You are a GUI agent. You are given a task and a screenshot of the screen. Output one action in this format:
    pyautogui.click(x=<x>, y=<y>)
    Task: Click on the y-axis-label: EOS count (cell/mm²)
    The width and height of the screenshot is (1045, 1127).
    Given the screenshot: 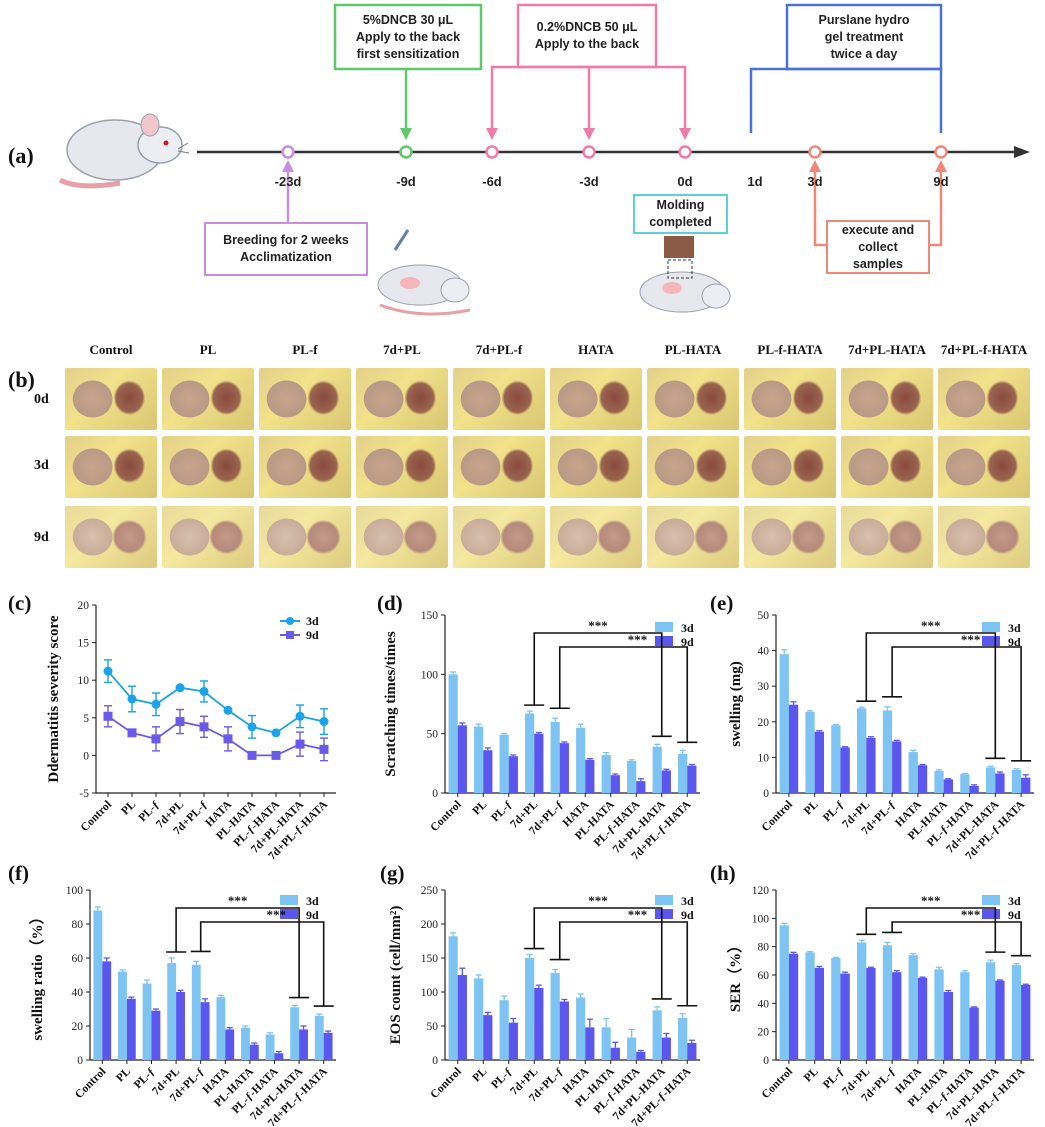 What is the action you would take?
    pyautogui.click(x=396, y=975)
    